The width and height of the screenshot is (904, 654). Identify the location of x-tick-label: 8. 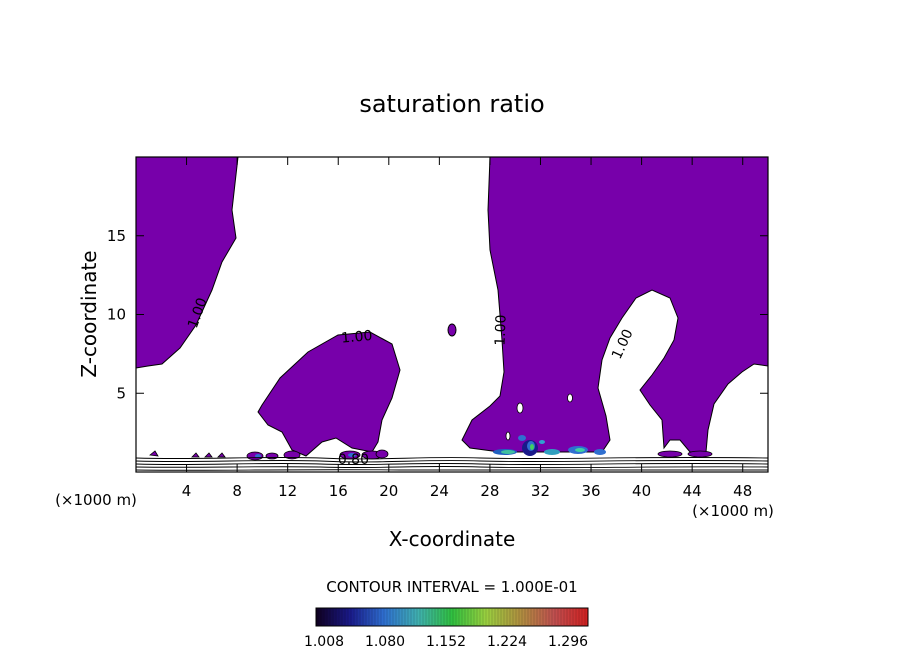
(237, 491).